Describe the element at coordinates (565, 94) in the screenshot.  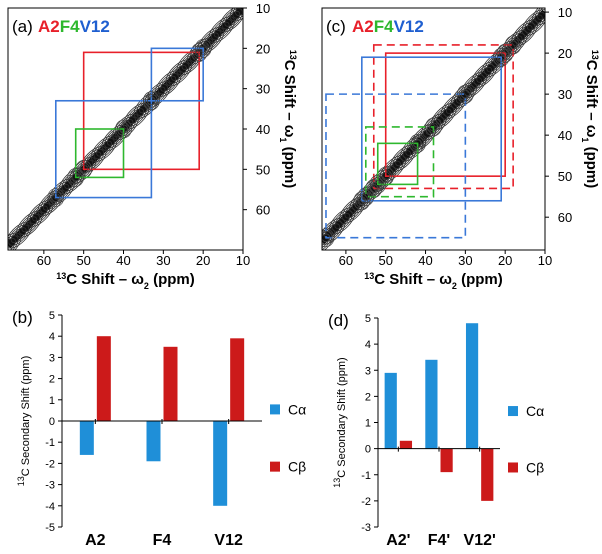
I see `y-tick-label: 30` at that location.